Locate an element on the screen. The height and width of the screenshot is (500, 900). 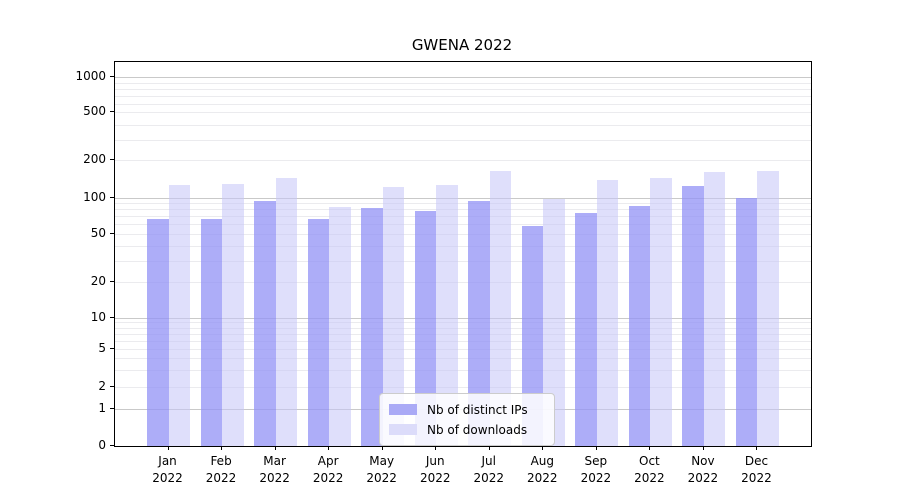
y-tick-label: 1000 is located at coordinates (90, 76).